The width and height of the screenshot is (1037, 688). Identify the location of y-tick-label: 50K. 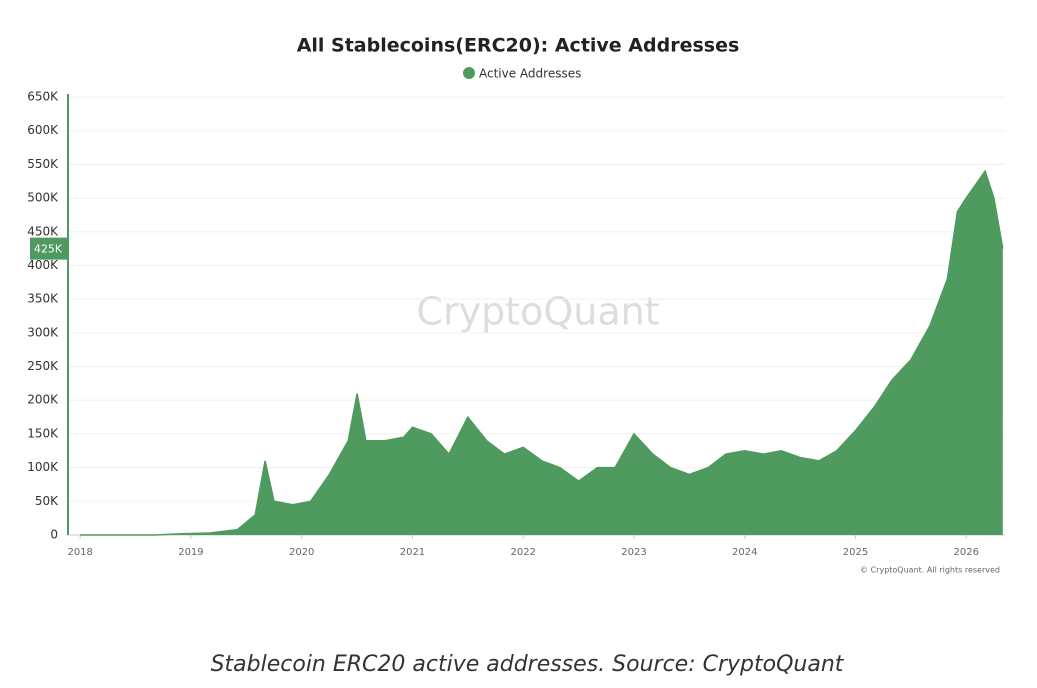
(47, 501).